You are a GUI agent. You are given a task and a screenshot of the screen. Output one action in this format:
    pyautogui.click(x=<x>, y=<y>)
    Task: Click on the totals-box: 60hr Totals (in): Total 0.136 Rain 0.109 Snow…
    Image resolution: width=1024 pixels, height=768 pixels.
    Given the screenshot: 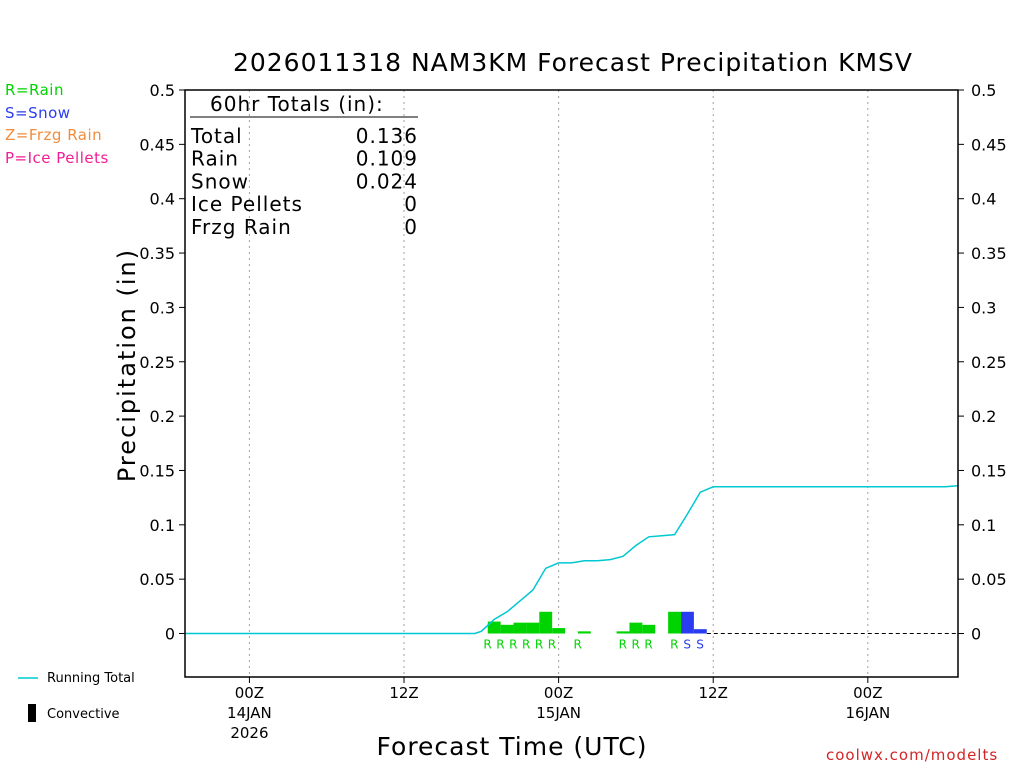 What is the action you would take?
    pyautogui.click(x=304, y=165)
    